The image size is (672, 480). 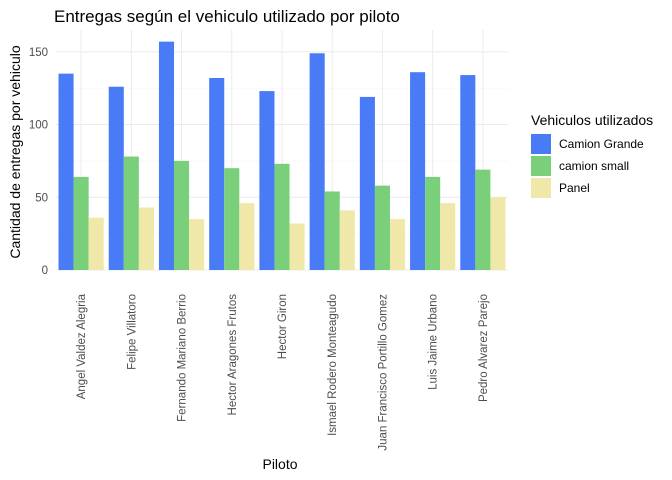 What do you see at coordinates (333, 365) in the screenshot?
I see `x-tick-label: Ismael Rodero Monteagudo` at bounding box center [333, 365].